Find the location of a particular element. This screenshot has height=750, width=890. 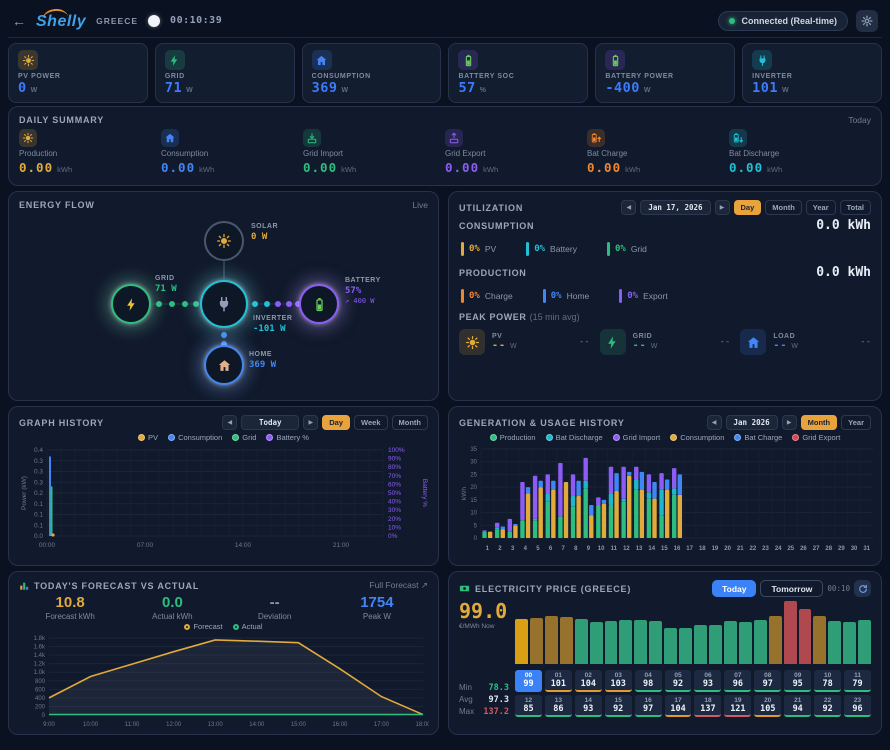

generation-history-date: Jan 2026 is located at coordinates (751, 422).